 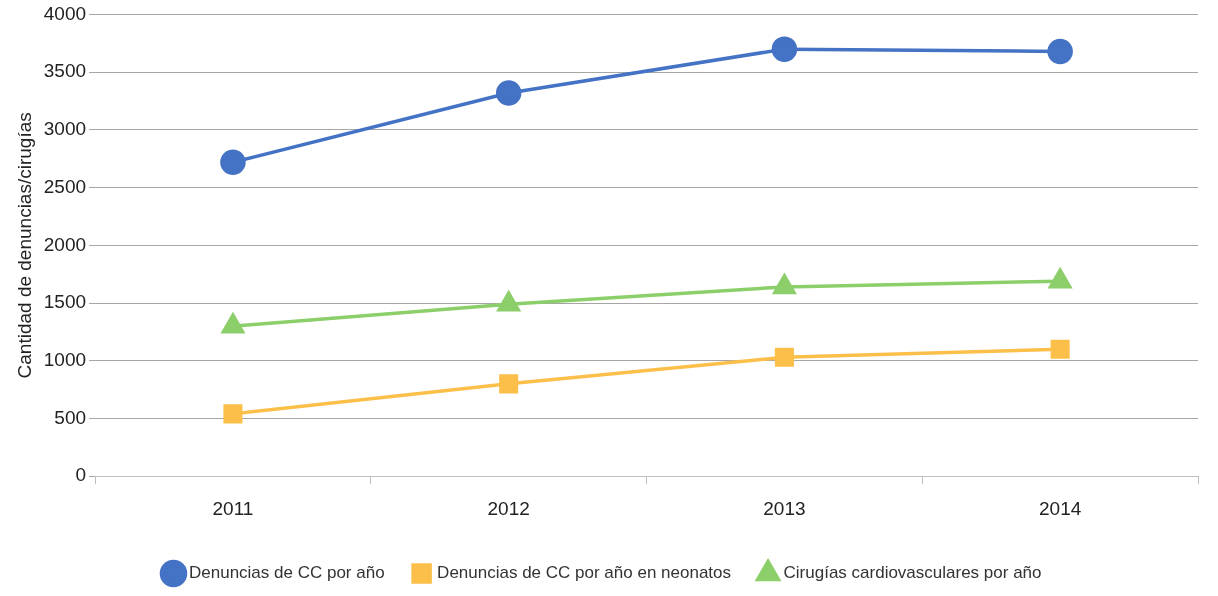 I want to click on y-tick-label: 500, so click(x=70, y=417).